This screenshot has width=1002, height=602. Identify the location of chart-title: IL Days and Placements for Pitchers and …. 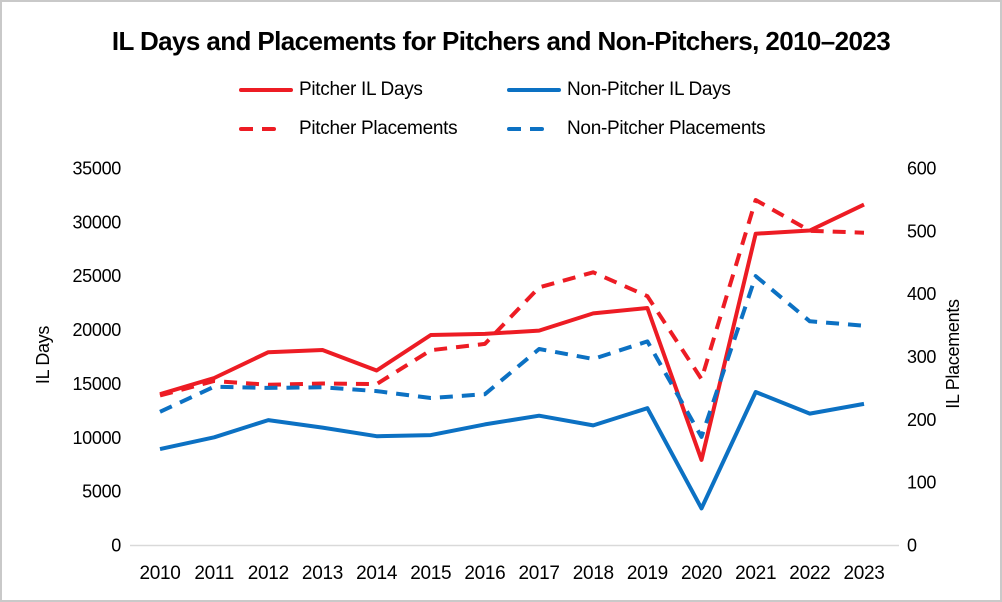
(501, 41).